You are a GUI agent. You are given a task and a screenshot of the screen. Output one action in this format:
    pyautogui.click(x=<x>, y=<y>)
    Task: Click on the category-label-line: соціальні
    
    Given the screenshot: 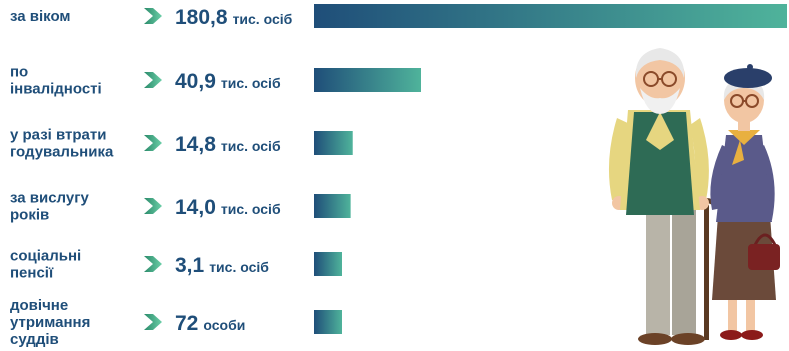 What is the action you would take?
    pyautogui.click(x=45, y=256)
    